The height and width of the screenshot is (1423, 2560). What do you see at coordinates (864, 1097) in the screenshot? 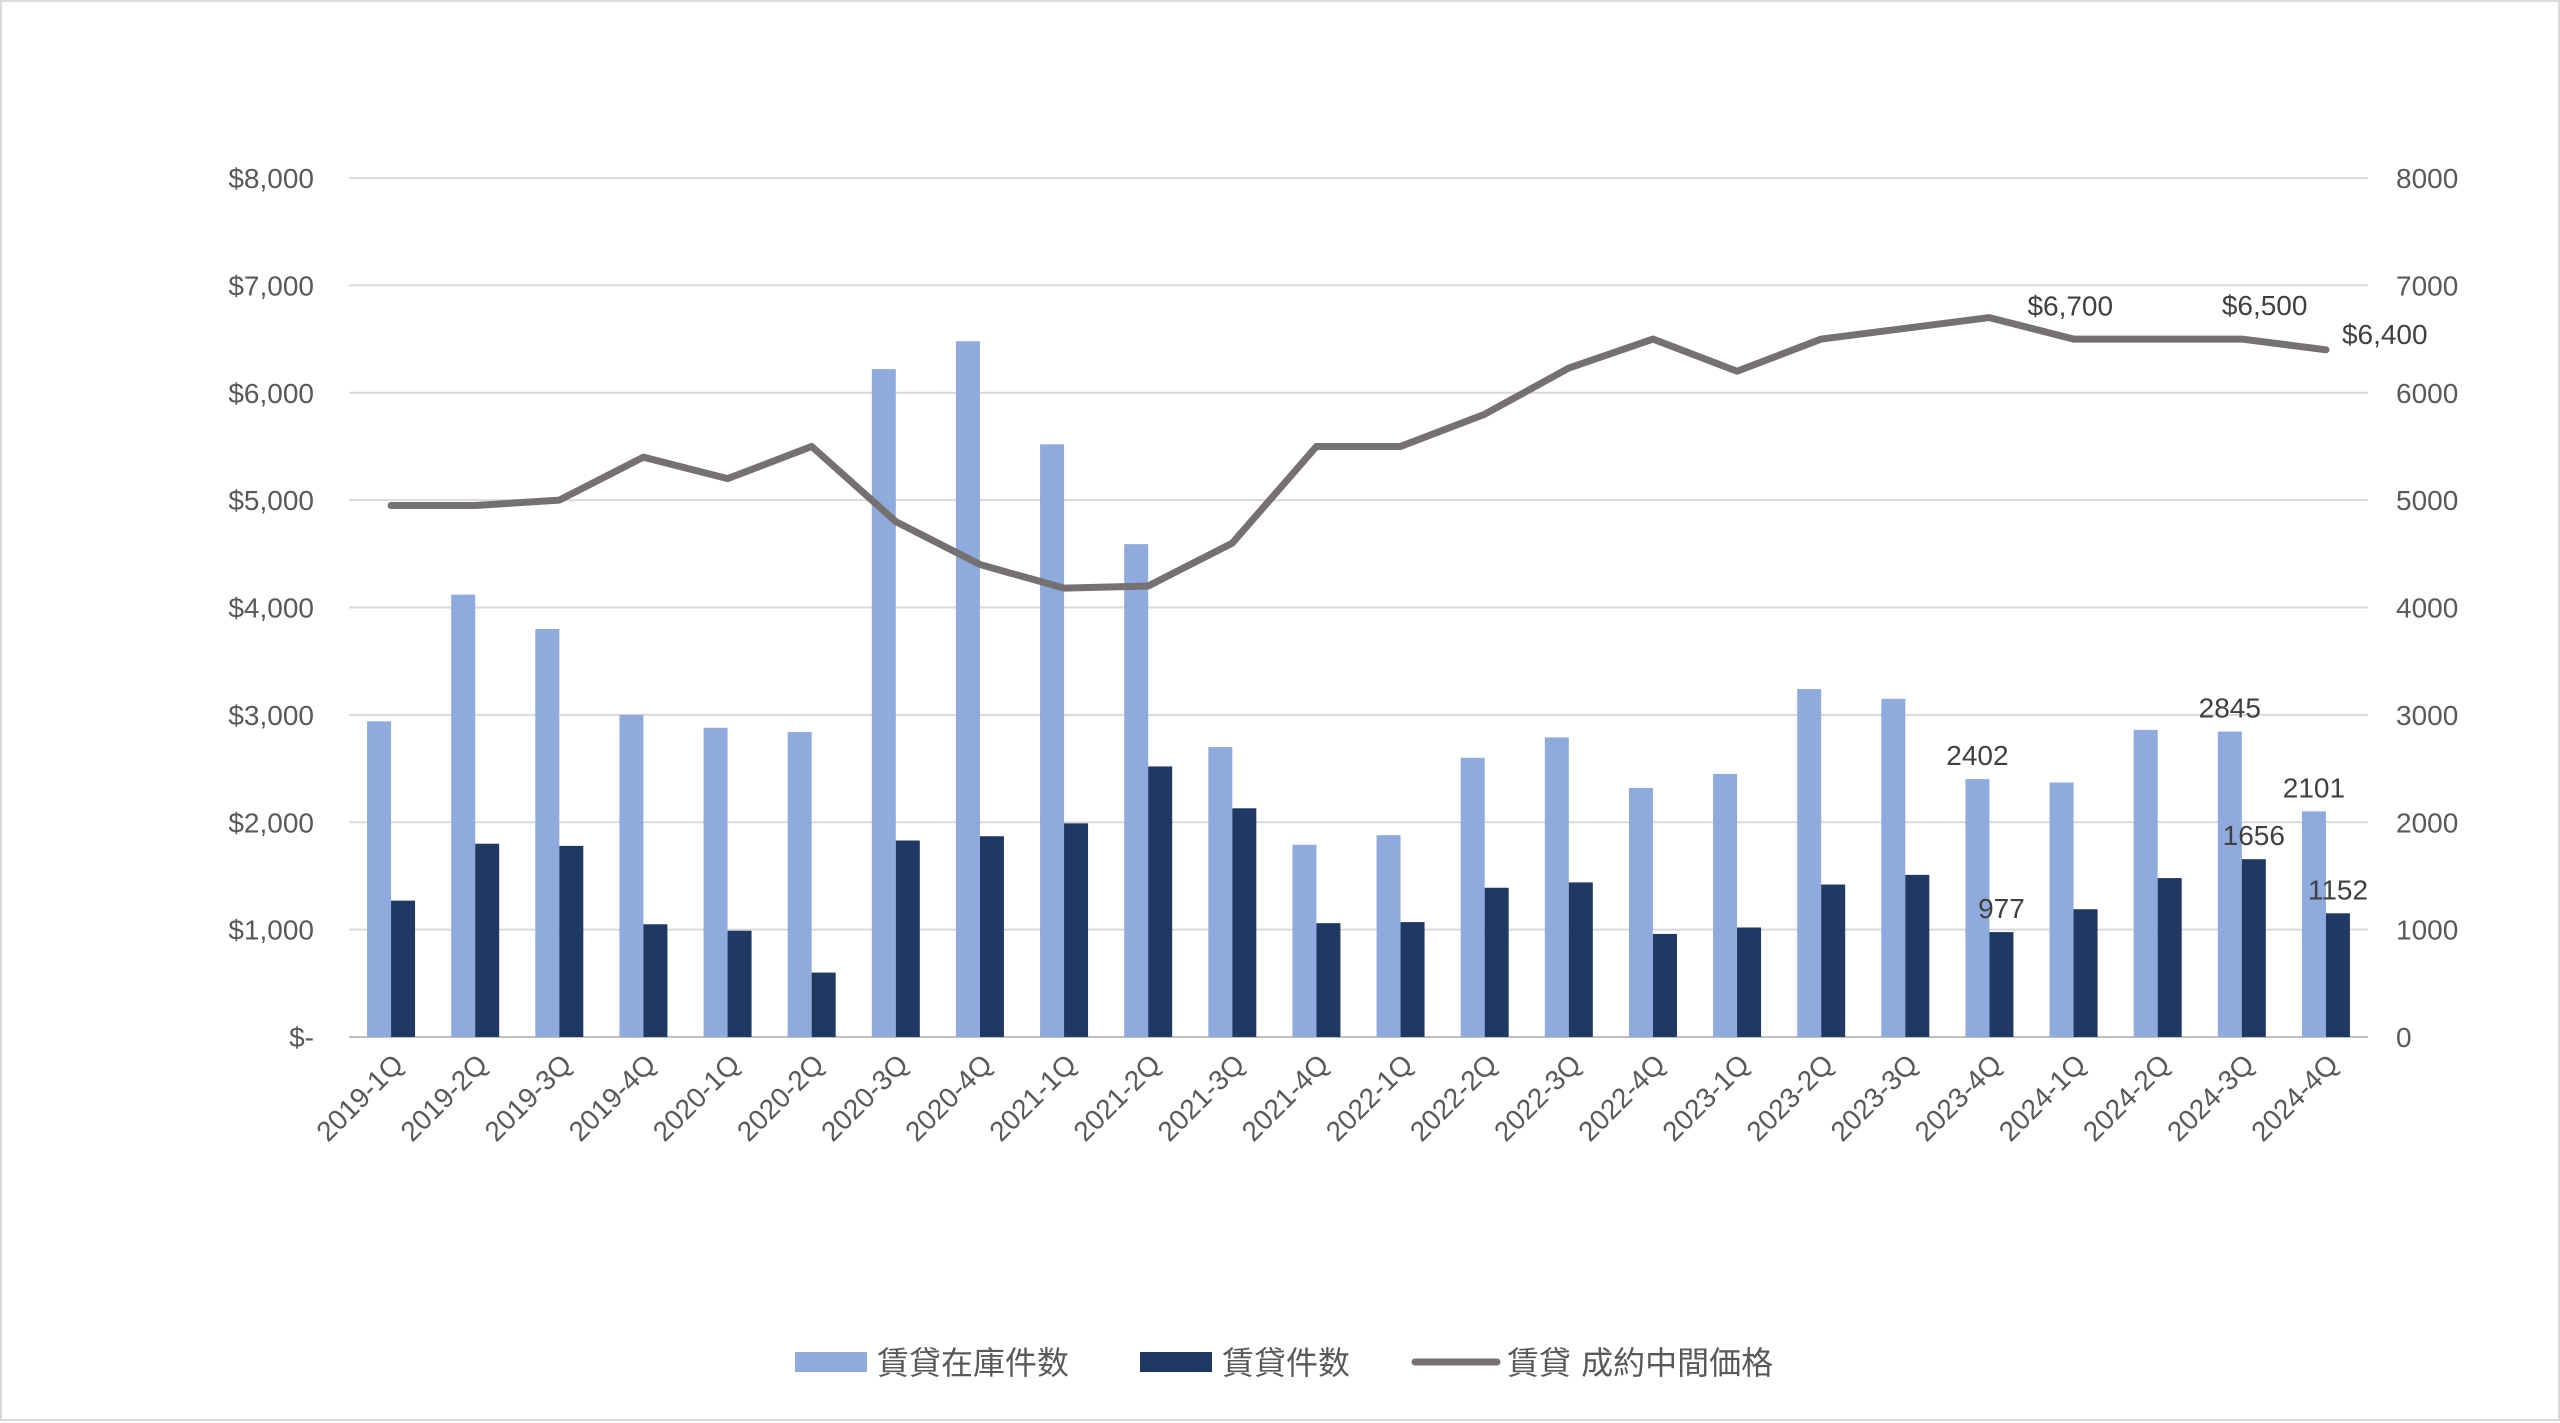
I see `x-tick-label: 2020-3Q` at bounding box center [864, 1097].